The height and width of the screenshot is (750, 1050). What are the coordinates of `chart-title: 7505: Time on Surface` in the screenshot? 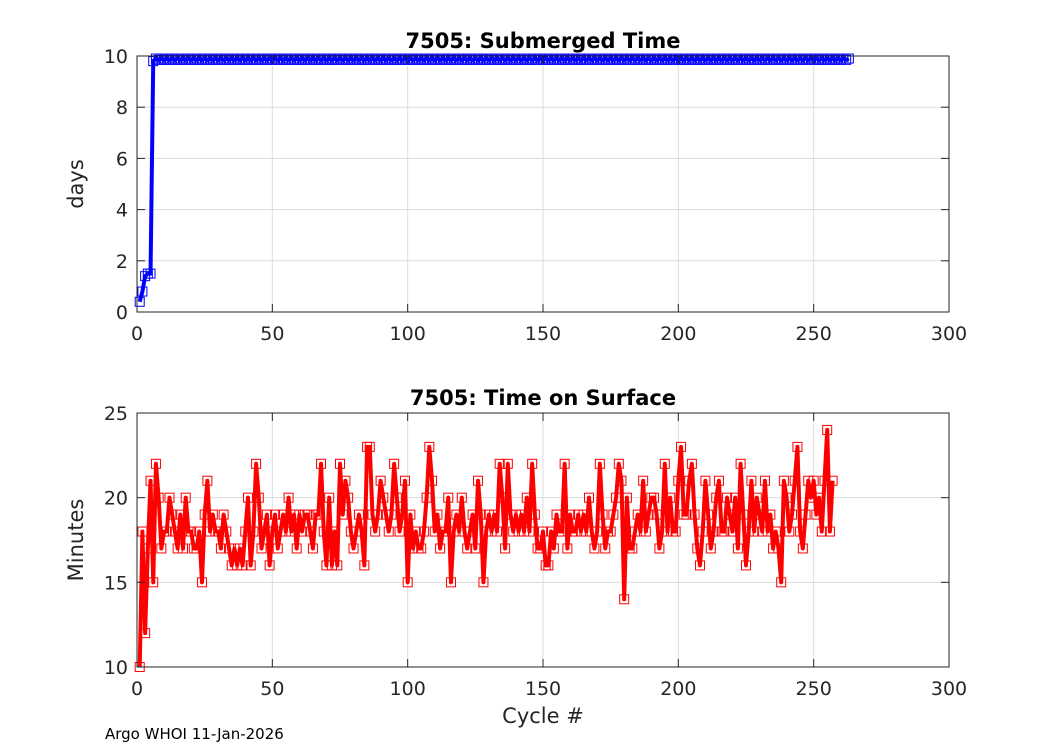 It's located at (543, 398).